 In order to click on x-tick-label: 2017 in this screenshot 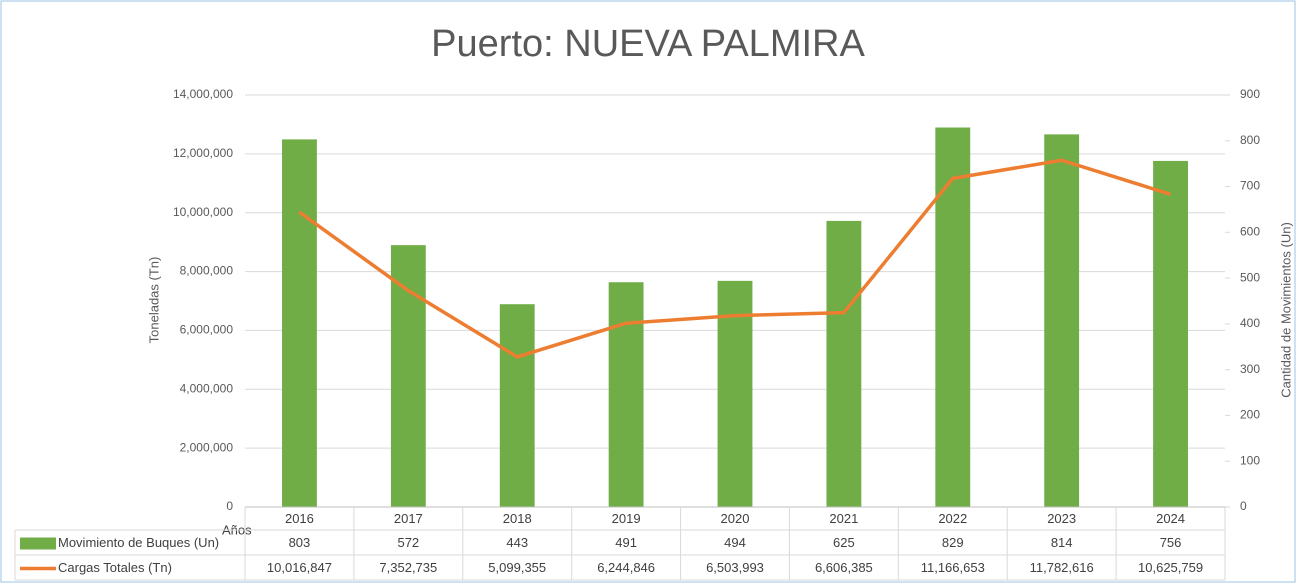, I will do `click(408, 518)`.